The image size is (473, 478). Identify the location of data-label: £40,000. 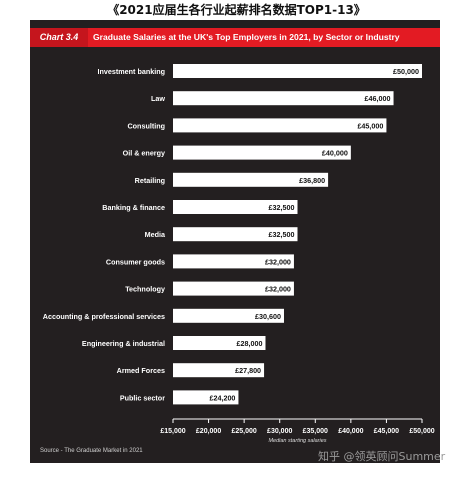
(335, 153).